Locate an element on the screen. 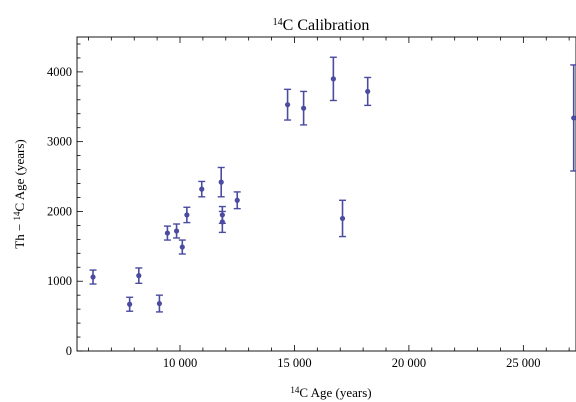 This screenshot has width=576, height=402. chart-title-sup: 14 is located at coordinates (278, 22).